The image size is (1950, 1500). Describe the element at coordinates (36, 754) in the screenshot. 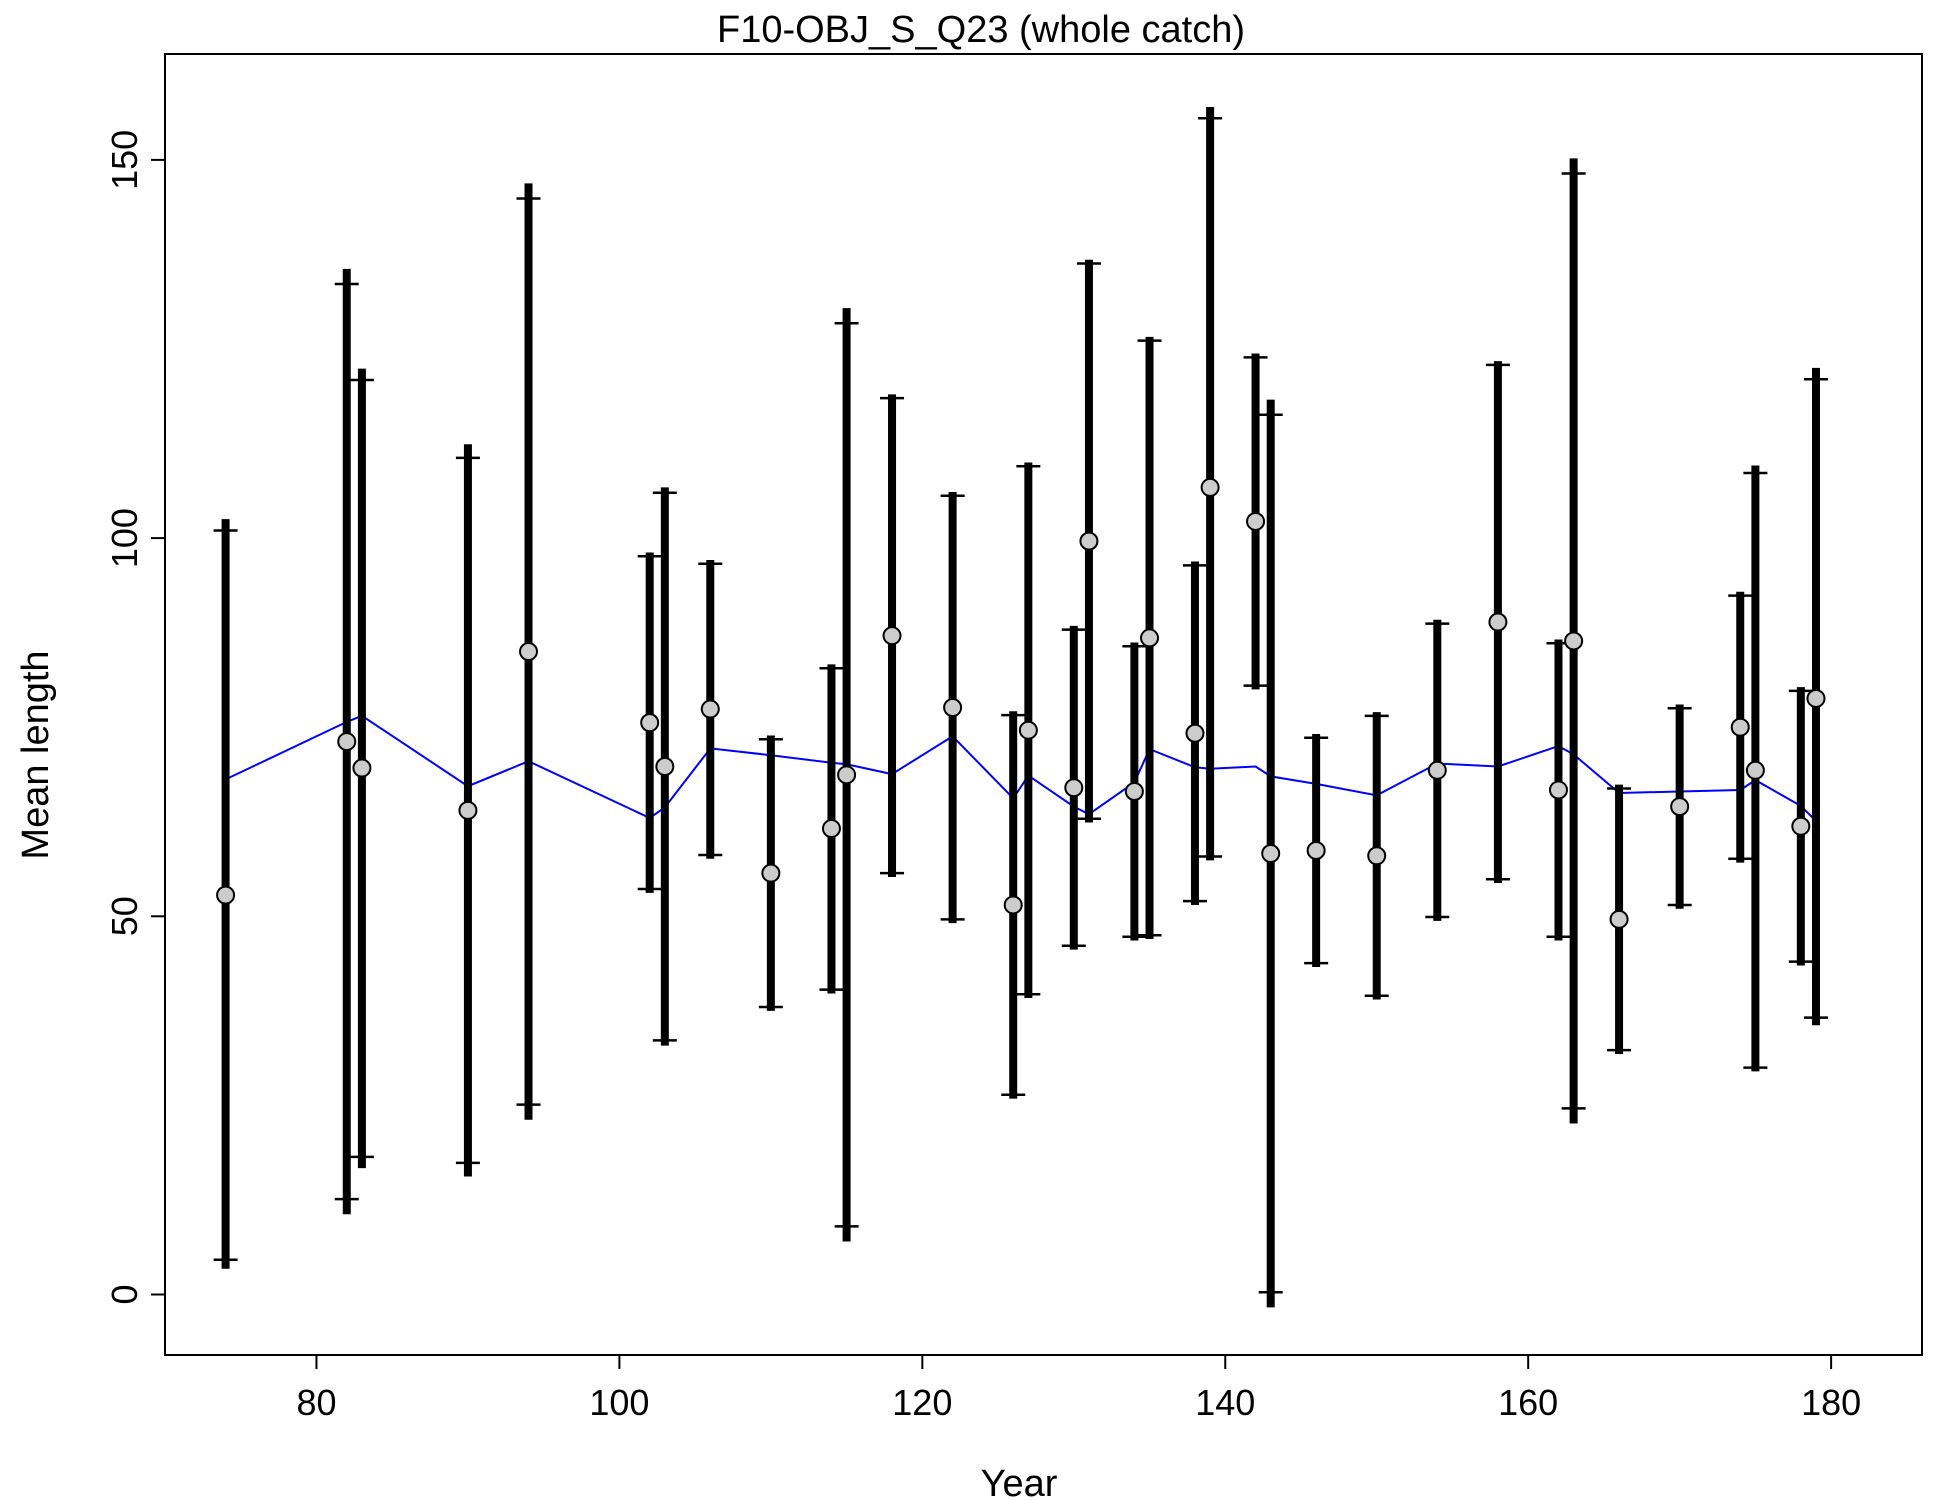

I see `y-axis-label: Mean length` at that location.